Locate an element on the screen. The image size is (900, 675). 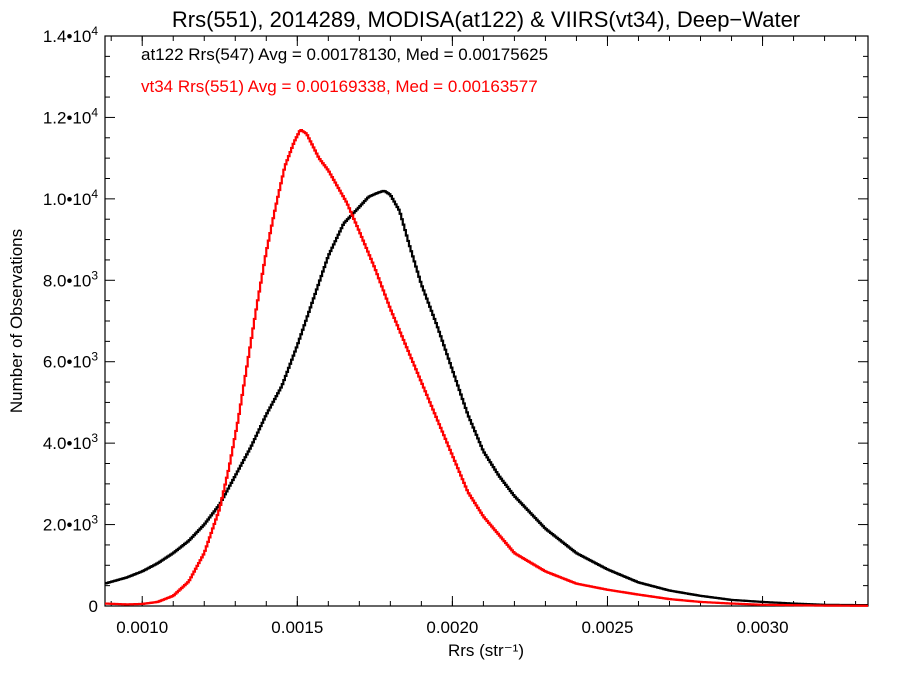
y-tick-label: 6.0•103 is located at coordinates (71, 361).